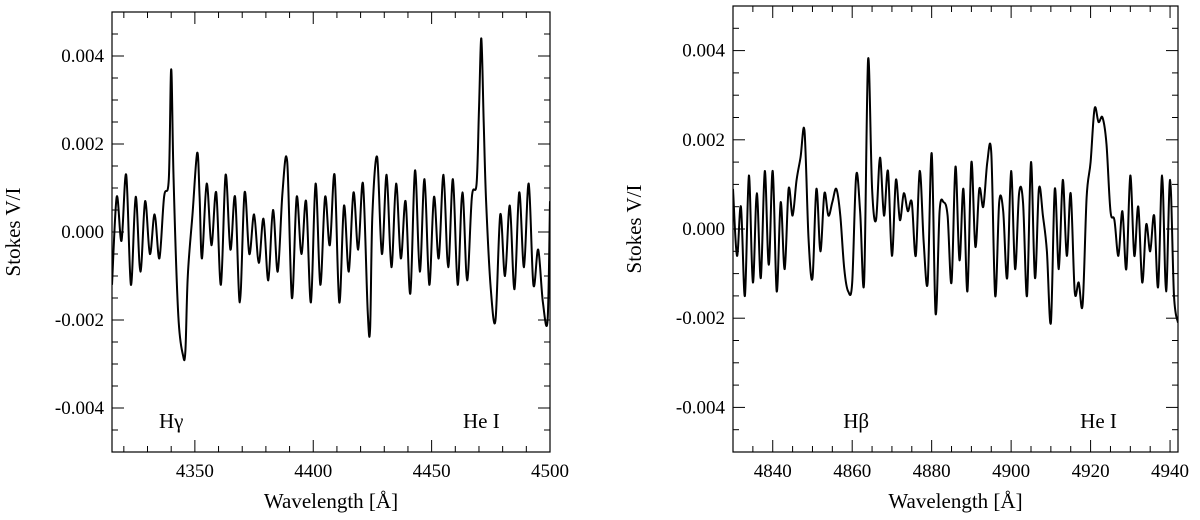 Image resolution: width=1200 pixels, height=520 pixels. What do you see at coordinates (195, 471) in the screenshot?
I see `x-tick-label: 4350` at bounding box center [195, 471].